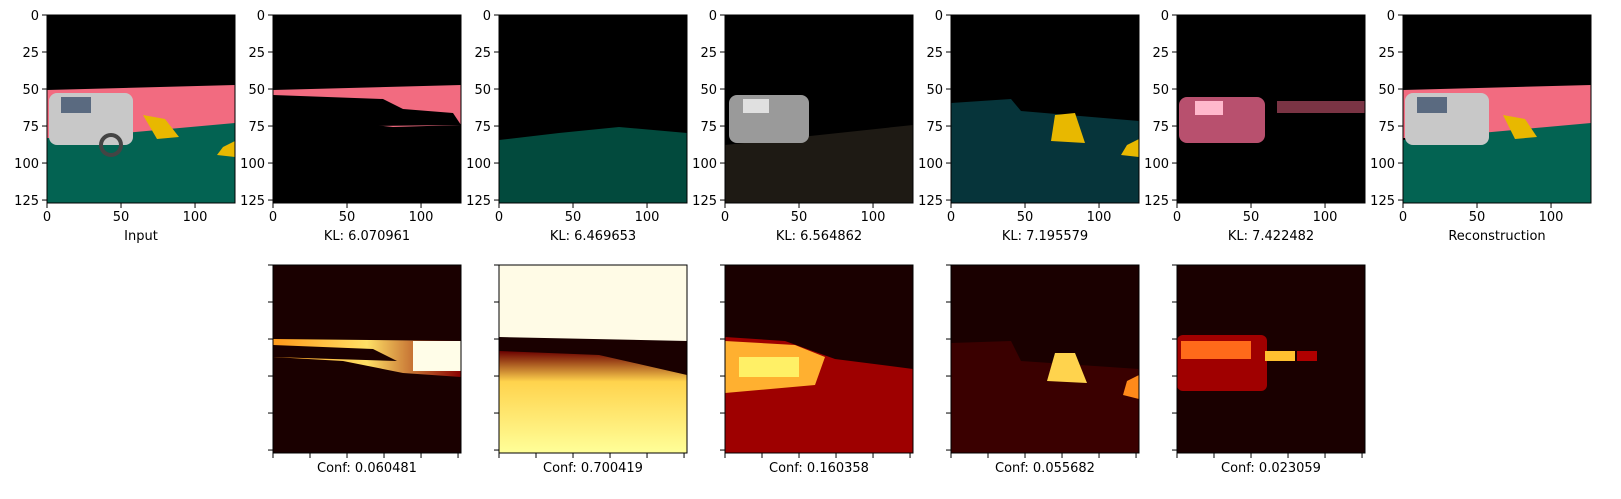 The height and width of the screenshot is (499, 1621). What do you see at coordinates (1321, 107) in the screenshot?
I see `sky-band` at bounding box center [1321, 107].